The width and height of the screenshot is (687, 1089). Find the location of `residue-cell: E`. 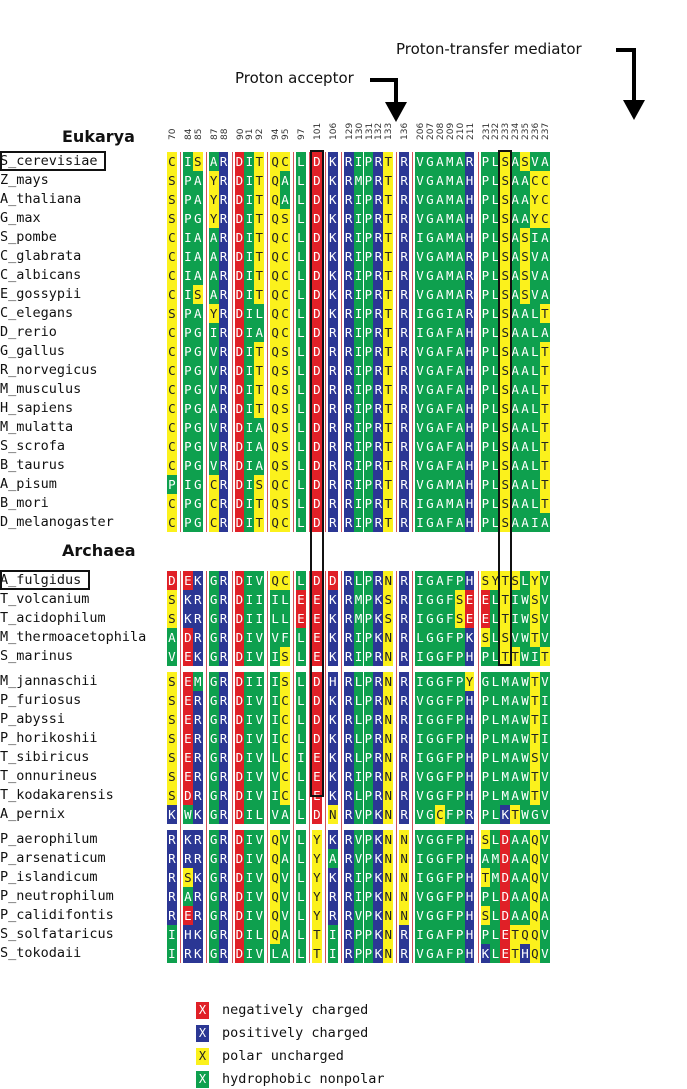

residue-cell: E is located at coordinates (187, 719).